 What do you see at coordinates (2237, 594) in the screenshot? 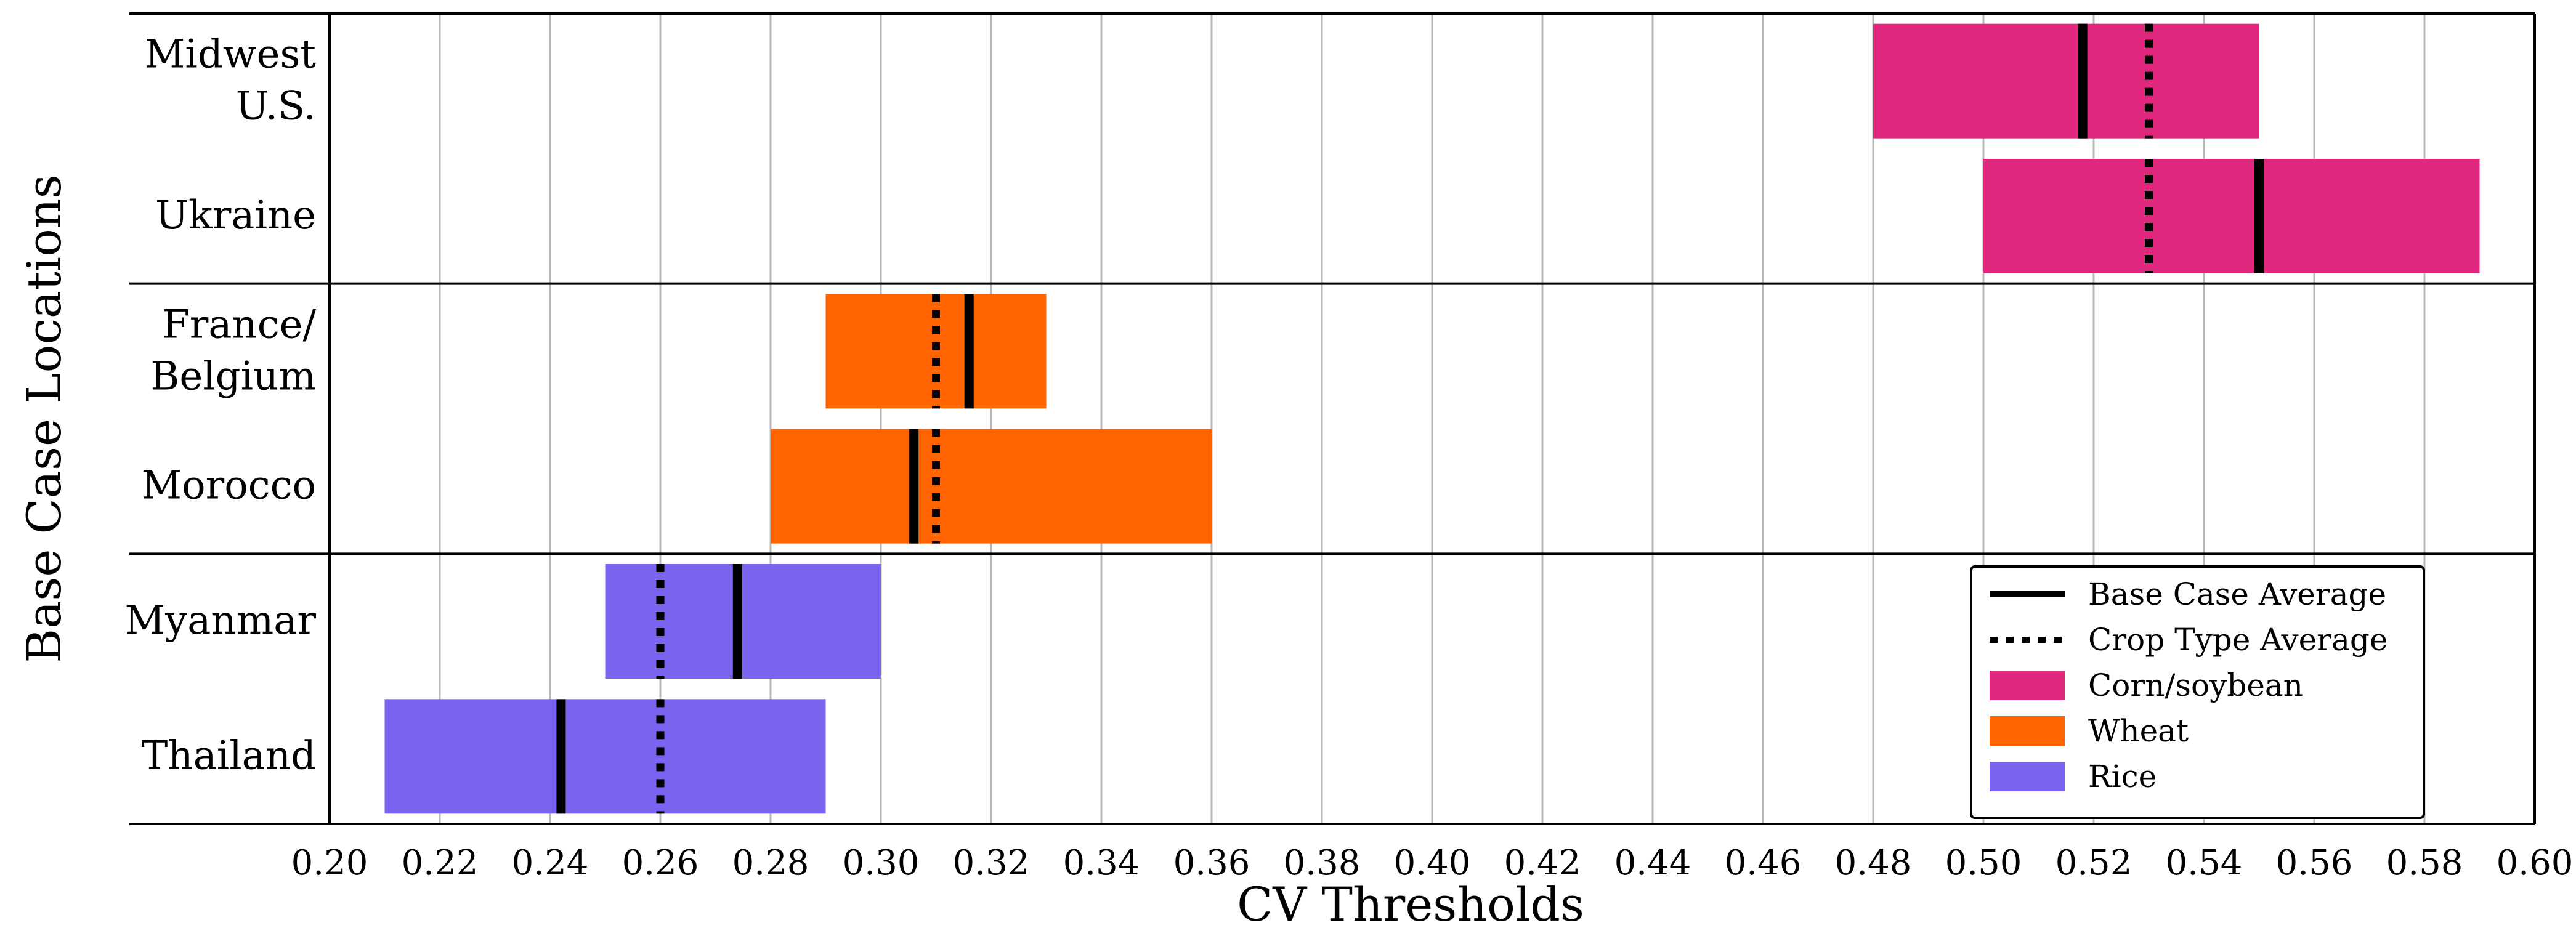
I see `legend-label: Base Case Average` at bounding box center [2237, 594].